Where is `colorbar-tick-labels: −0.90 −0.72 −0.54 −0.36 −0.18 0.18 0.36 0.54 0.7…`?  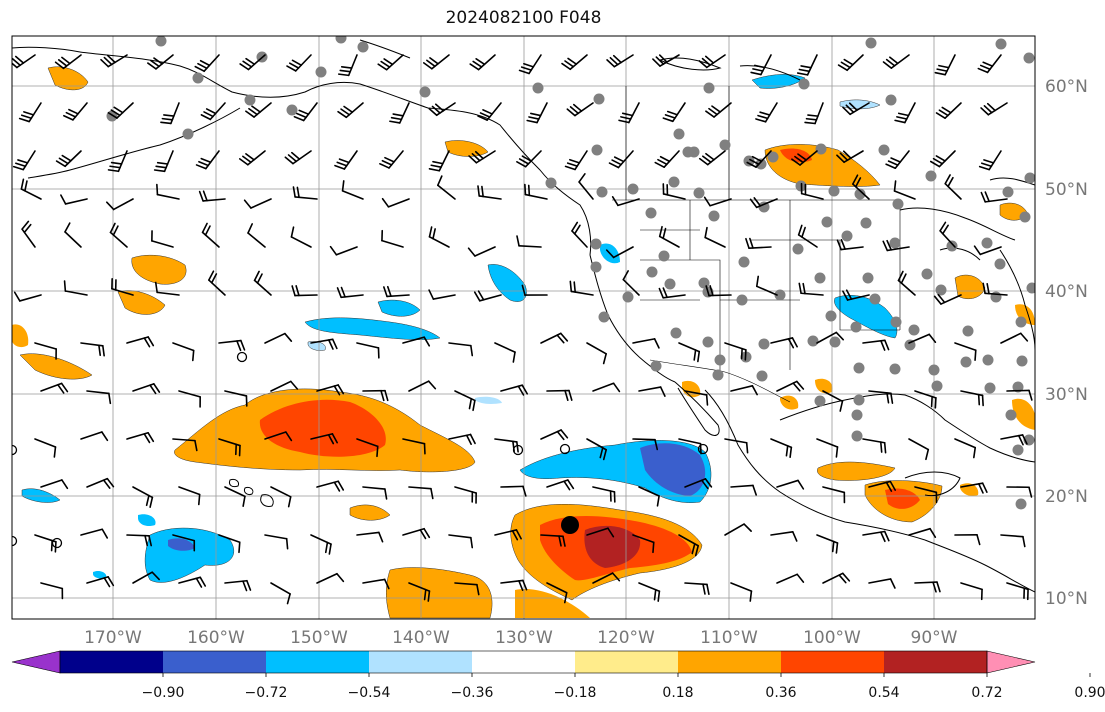 colorbar-tick-labels: −0.90 −0.72 −0.54 −0.36 −0.18 0.18 0.36 0.54 0.7… is located at coordinates (623, 687).